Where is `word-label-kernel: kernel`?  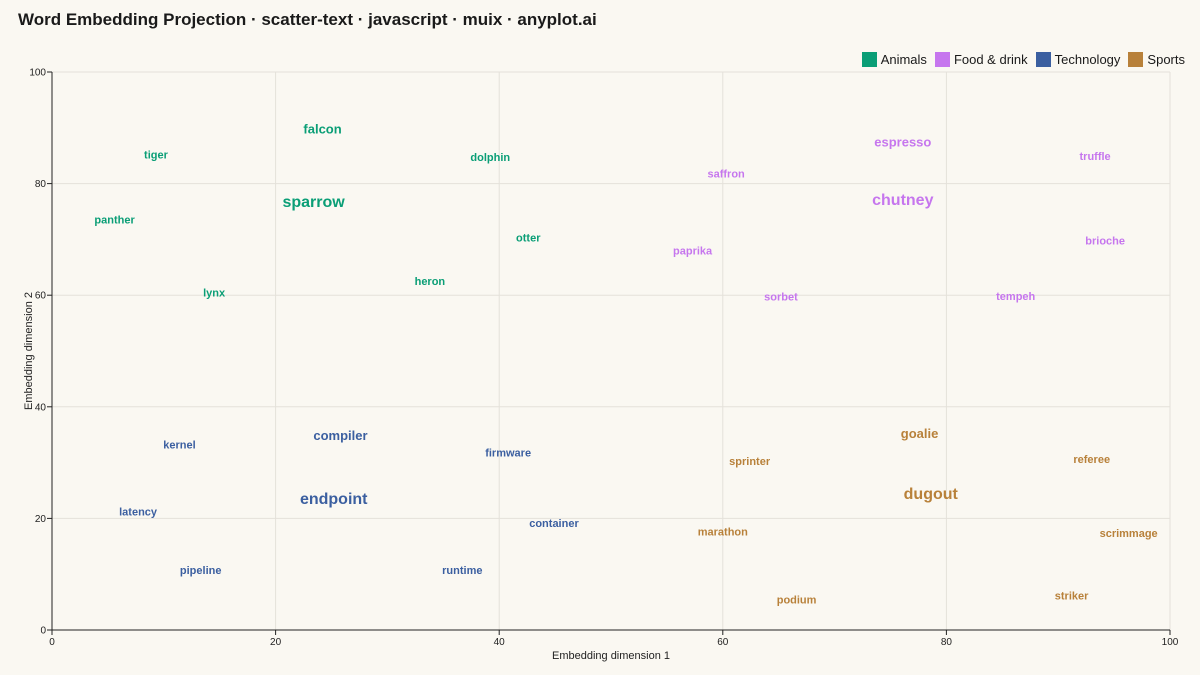
word-label-kernel: kernel is located at coordinates (179, 445).